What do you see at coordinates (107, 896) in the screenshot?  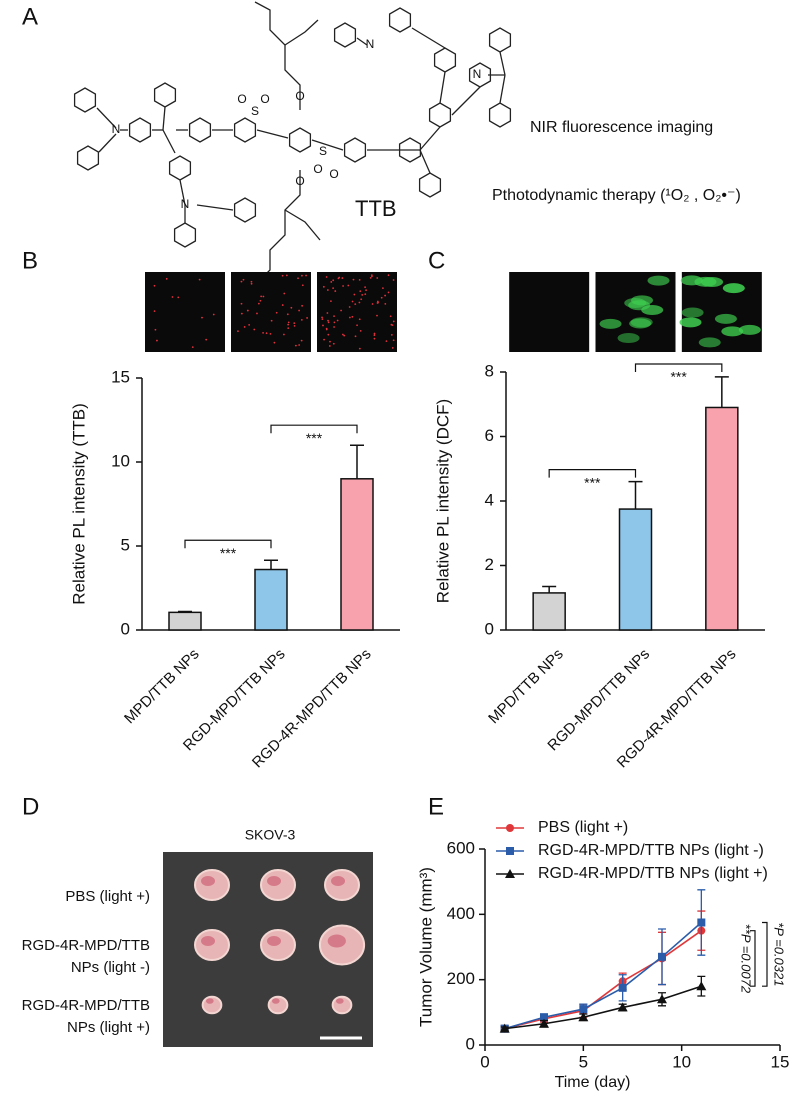 I see `row-label: PBS (light +)` at bounding box center [107, 896].